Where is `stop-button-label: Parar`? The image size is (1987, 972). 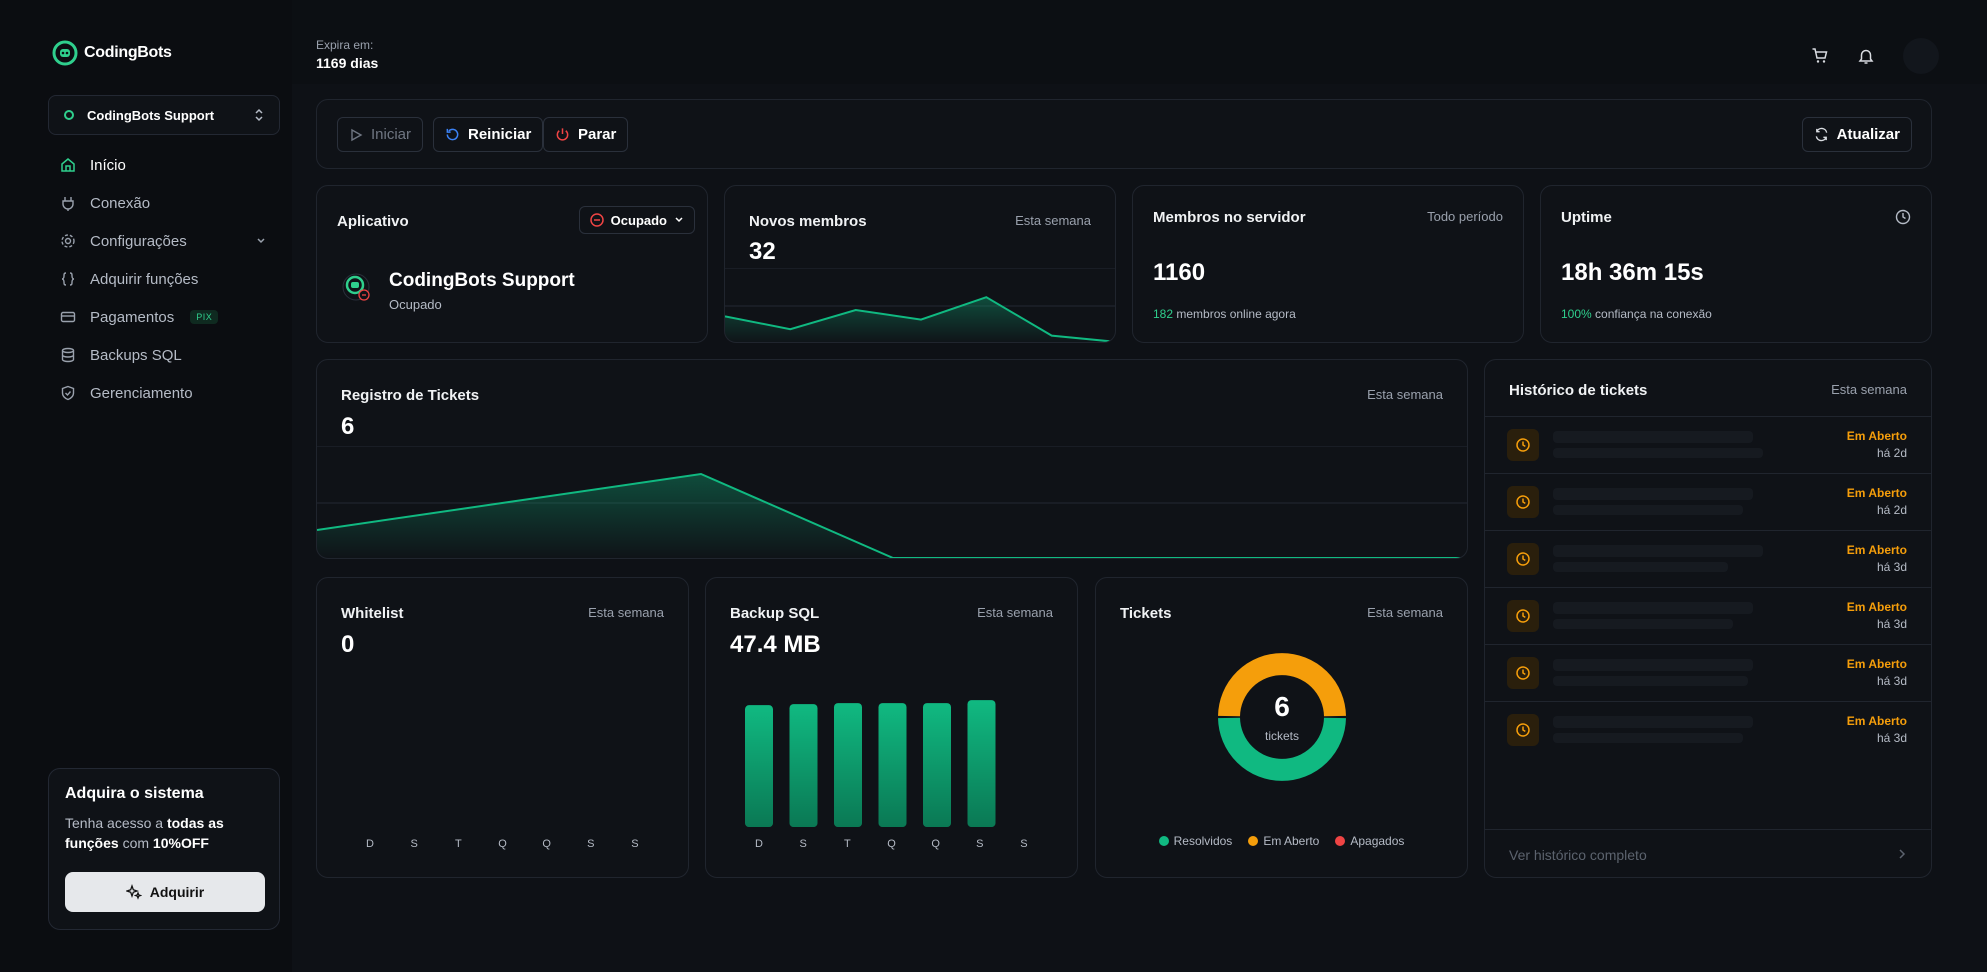 stop-button-label: Parar is located at coordinates (597, 134).